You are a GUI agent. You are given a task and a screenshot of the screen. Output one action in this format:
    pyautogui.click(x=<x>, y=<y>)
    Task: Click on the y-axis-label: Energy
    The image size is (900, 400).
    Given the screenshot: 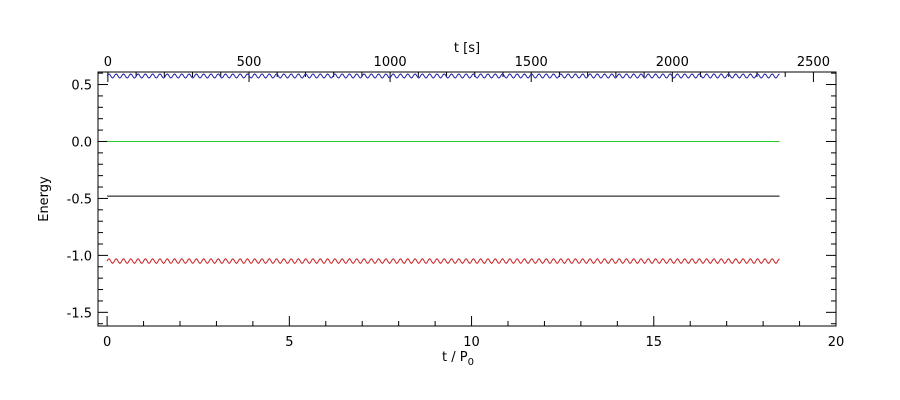 What is the action you would take?
    pyautogui.click(x=44, y=199)
    